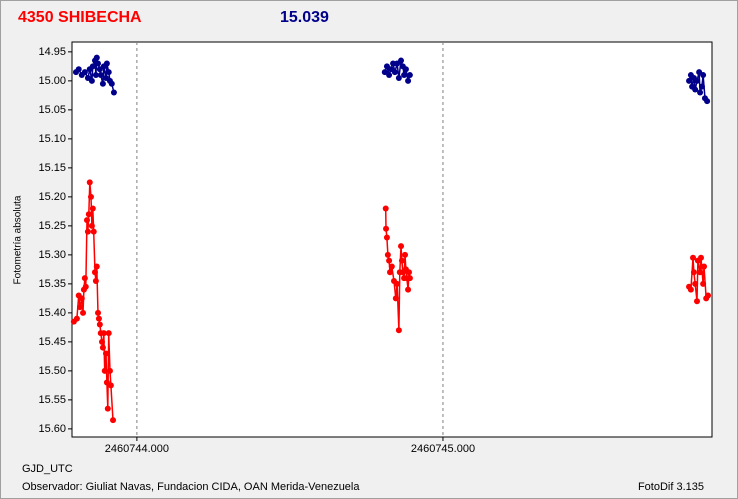 This screenshot has width=738, height=499. I want to click on y-tick-label: 15.05, so click(52, 110).